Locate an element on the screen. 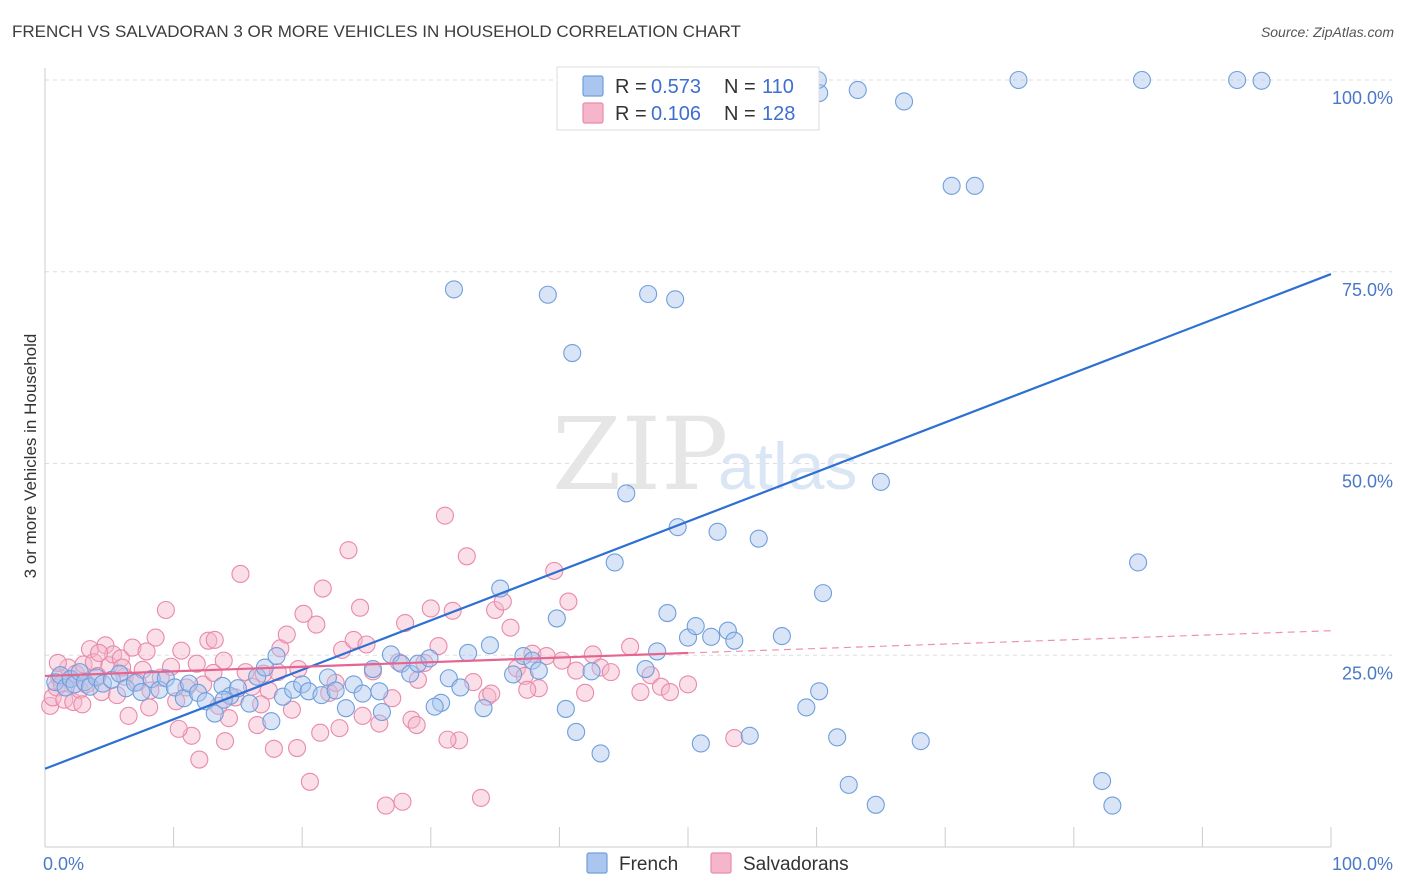  legend-swatch-french is located at coordinates (593, 86).